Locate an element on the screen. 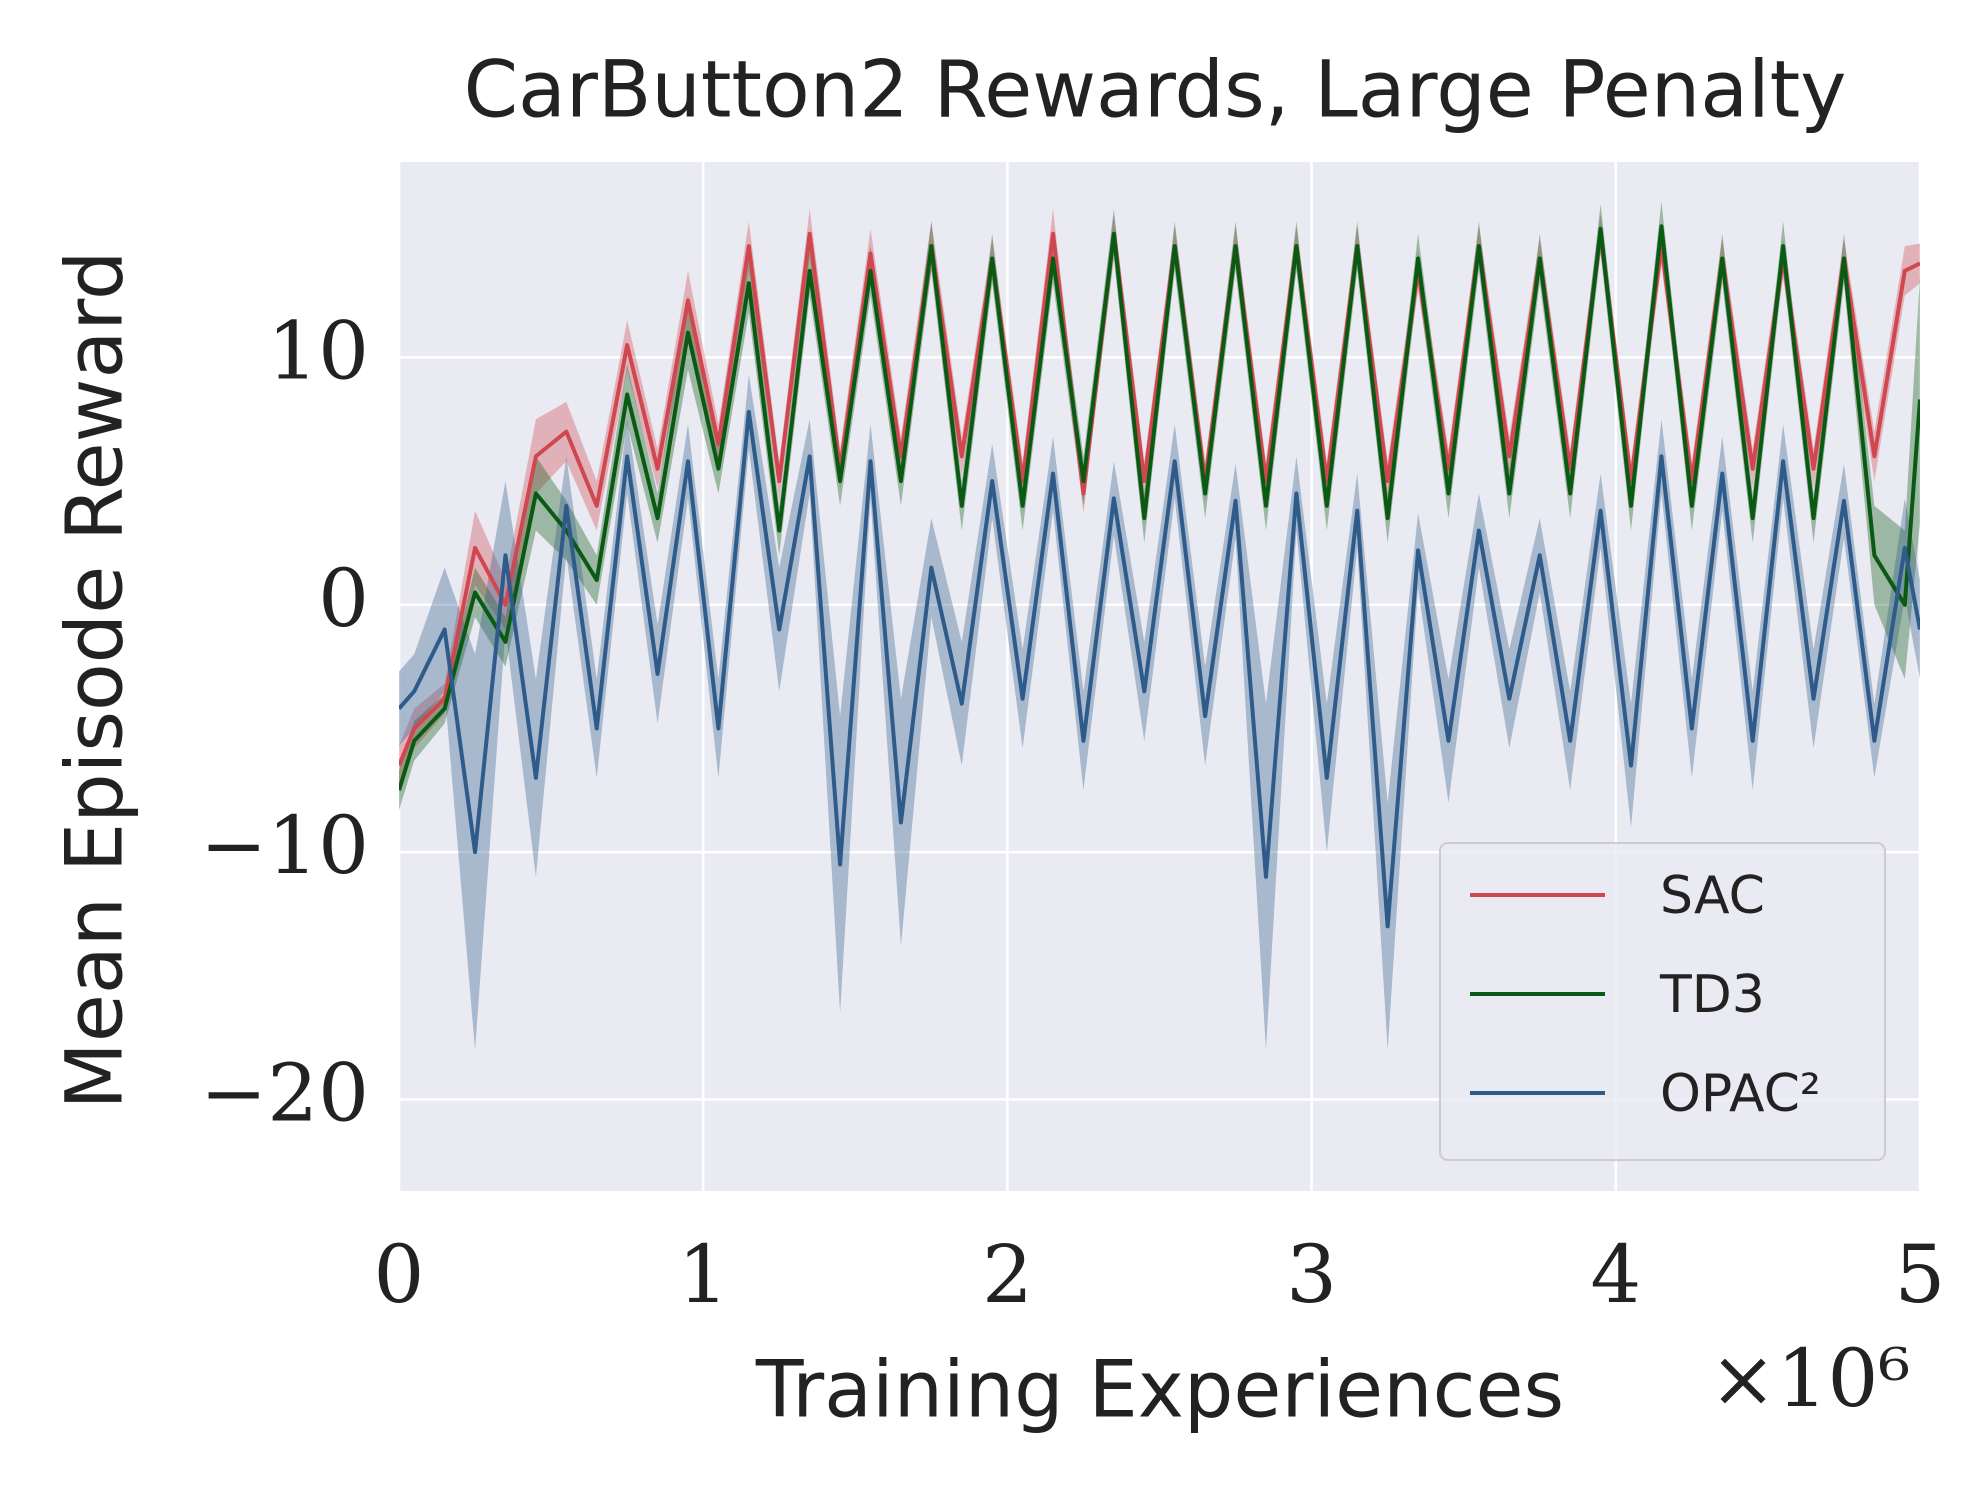 The width and height of the screenshot is (1984, 1488). y-tick-label: 0 is located at coordinates (343, 598).